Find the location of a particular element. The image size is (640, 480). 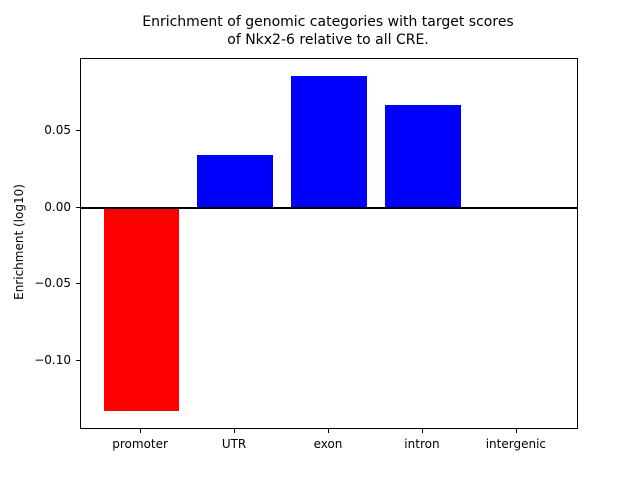

x-tick-label-exon: exon is located at coordinates (328, 444).